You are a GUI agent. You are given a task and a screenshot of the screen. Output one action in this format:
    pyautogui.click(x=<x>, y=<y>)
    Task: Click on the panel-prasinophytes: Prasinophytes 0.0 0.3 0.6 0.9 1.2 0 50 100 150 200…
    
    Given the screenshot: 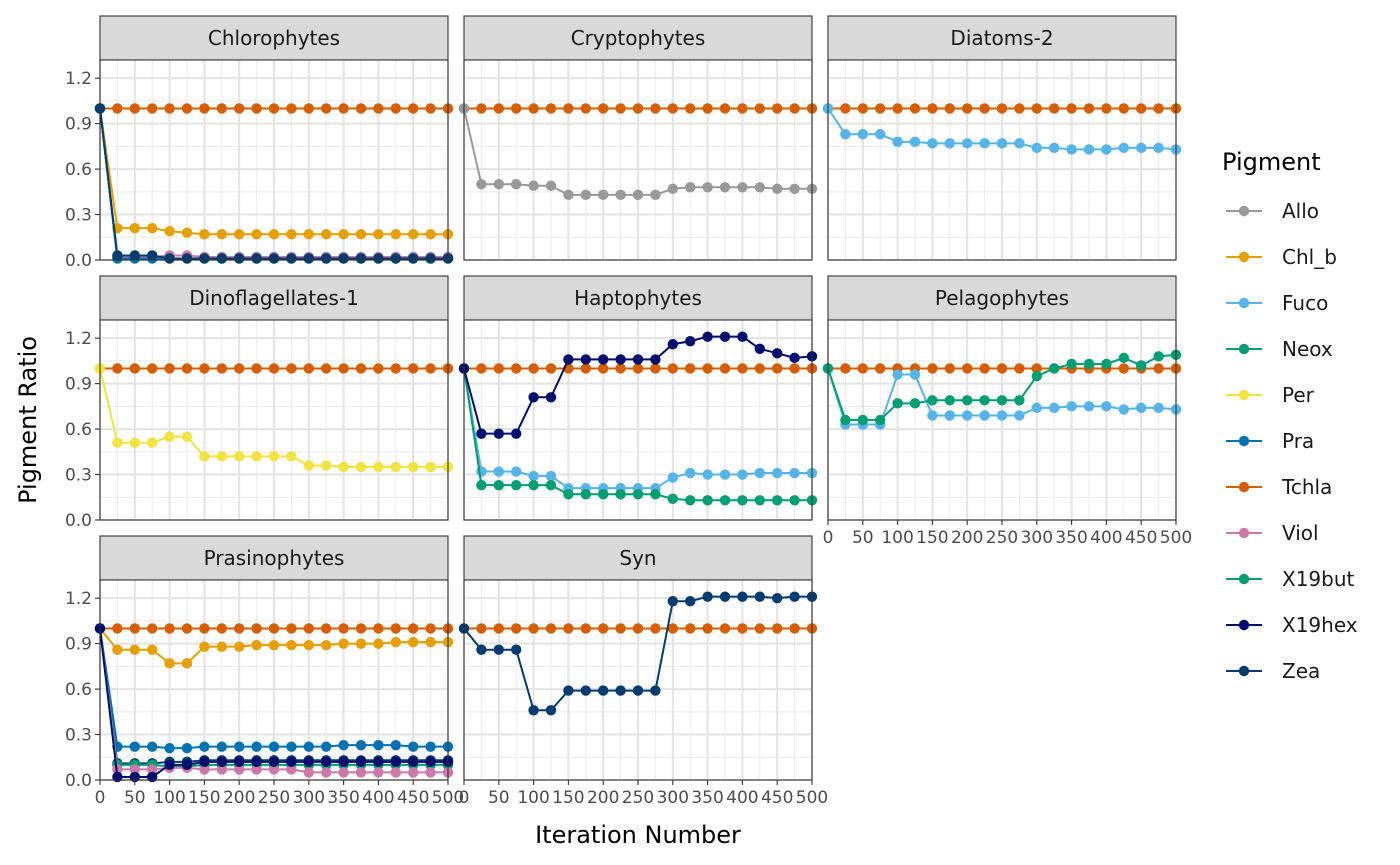 What is the action you would take?
    pyautogui.click(x=264, y=671)
    